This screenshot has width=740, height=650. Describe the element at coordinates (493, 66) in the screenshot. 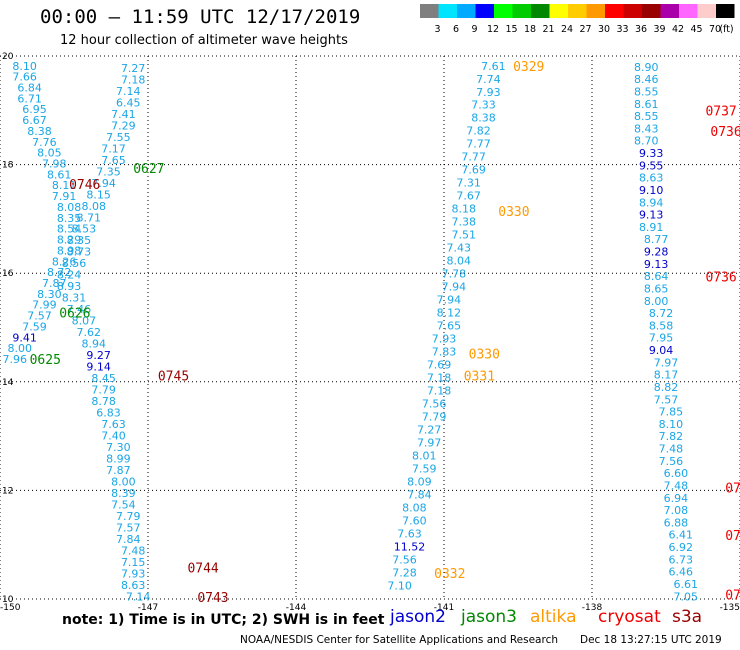

I see `swh-value: 7.61` at that location.